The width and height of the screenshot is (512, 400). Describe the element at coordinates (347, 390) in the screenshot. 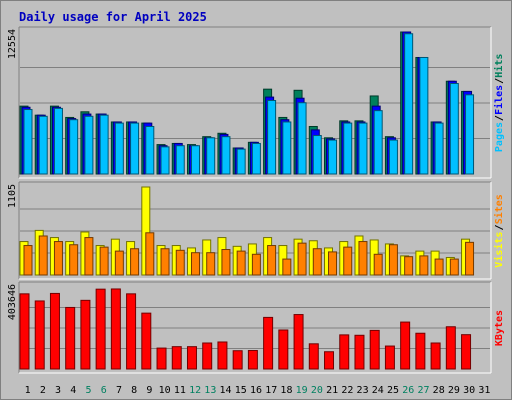

I see `x-tick-label-day-22: 22` at that location.